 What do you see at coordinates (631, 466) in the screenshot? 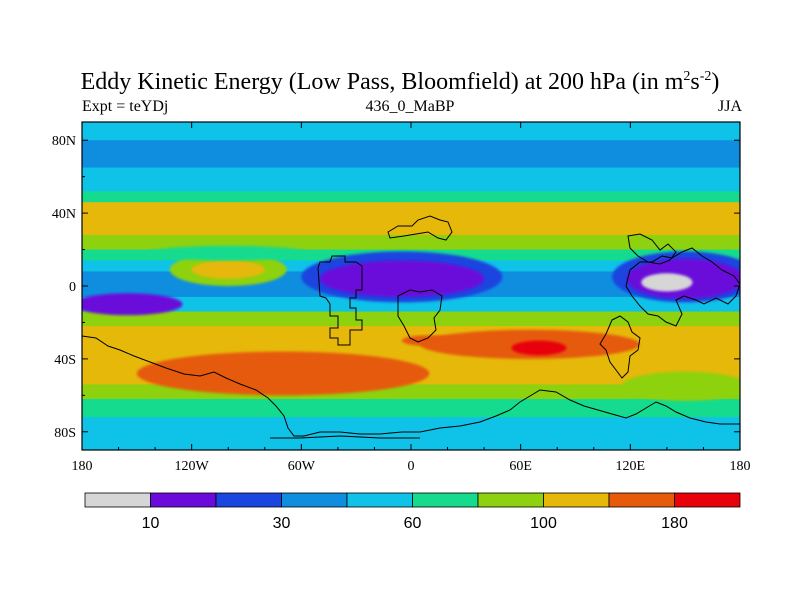
I see `x-tick-label: 120E` at bounding box center [631, 466].